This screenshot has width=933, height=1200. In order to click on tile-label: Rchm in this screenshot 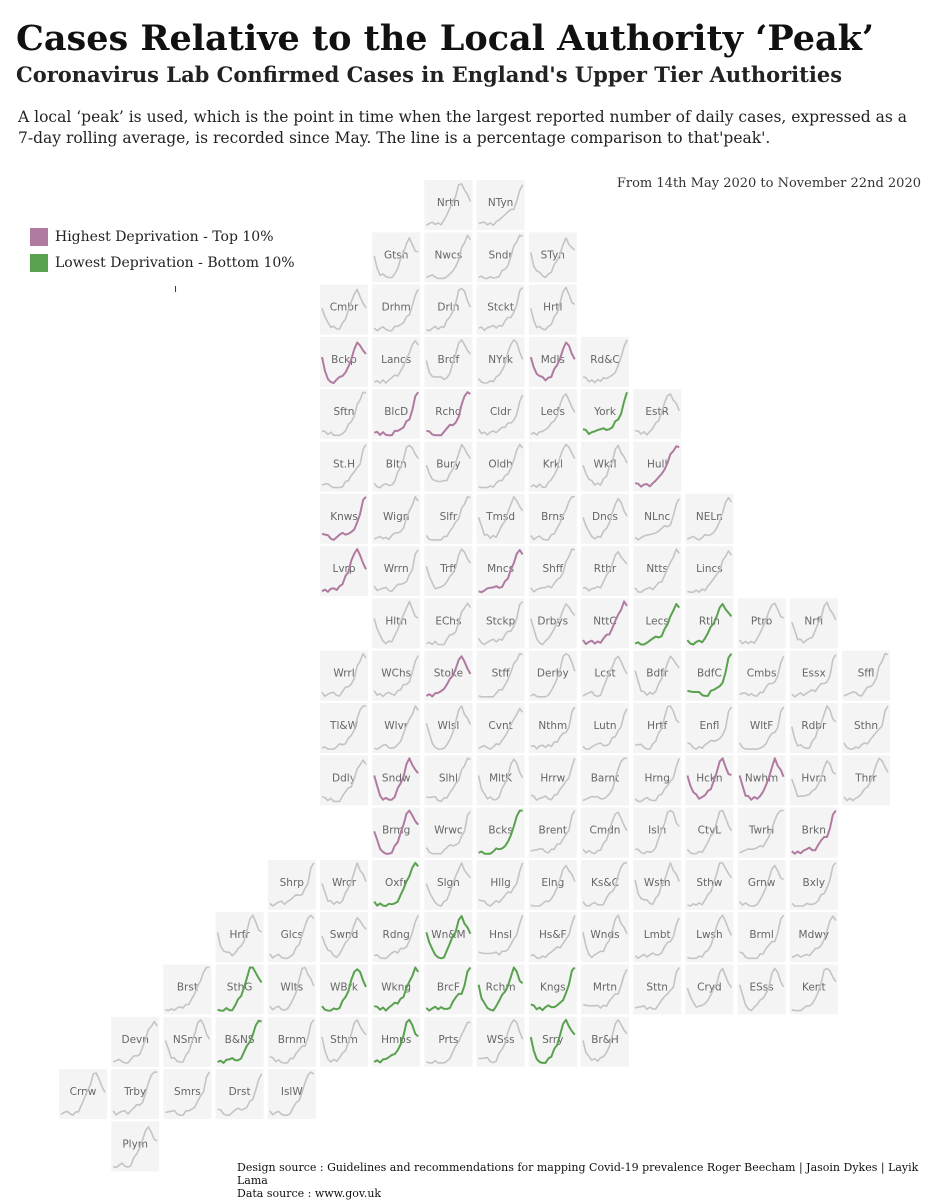, I will do `click(501, 988)`.